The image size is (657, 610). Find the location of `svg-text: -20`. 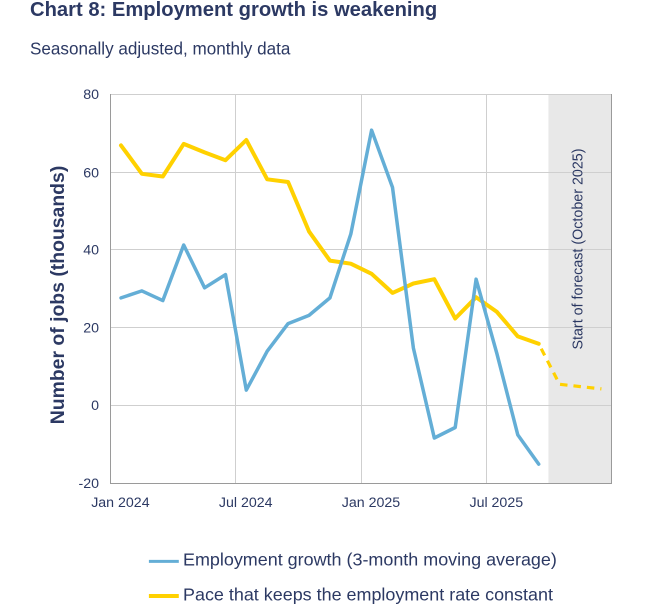

svg-text: -20 is located at coordinates (88, 484).